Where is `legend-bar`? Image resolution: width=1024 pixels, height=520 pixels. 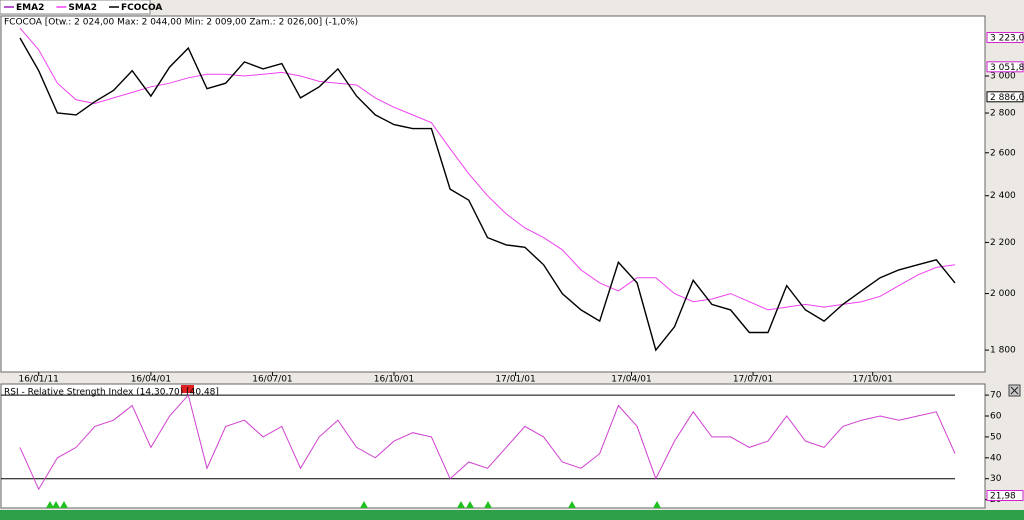 legend-bar is located at coordinates (75, 7).